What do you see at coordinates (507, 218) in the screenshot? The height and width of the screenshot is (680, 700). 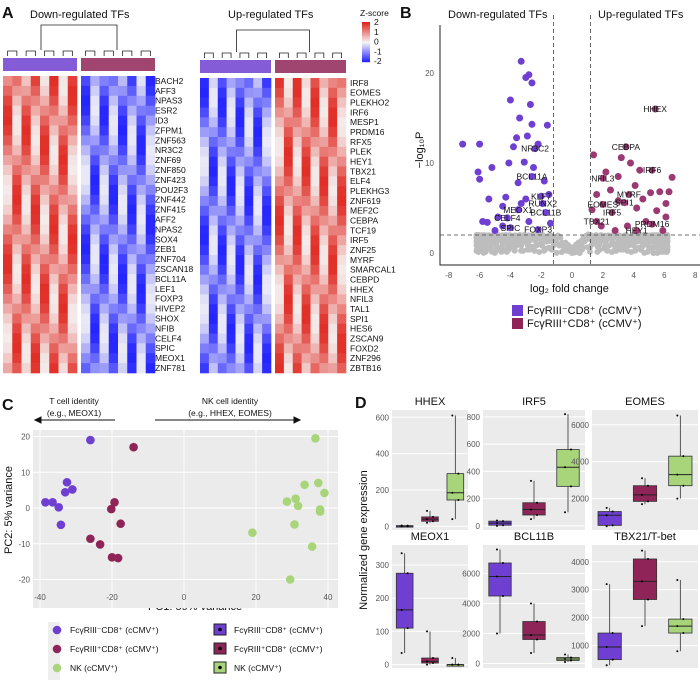 I see `volcano-gene-label: CELF4` at bounding box center [507, 218].